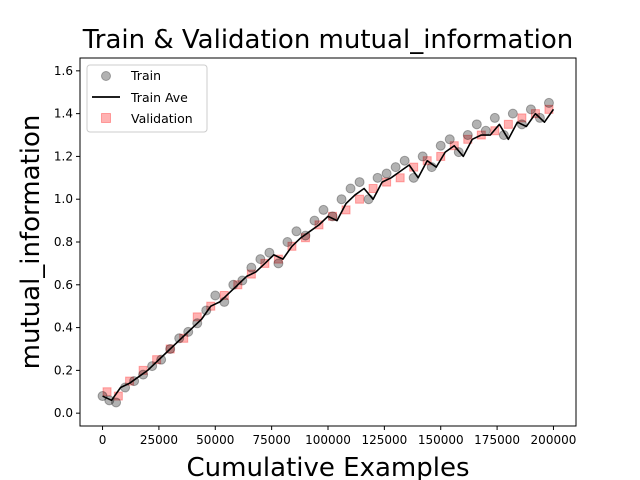  I want to click on y-tick-label: 0.8, so click(63, 242).